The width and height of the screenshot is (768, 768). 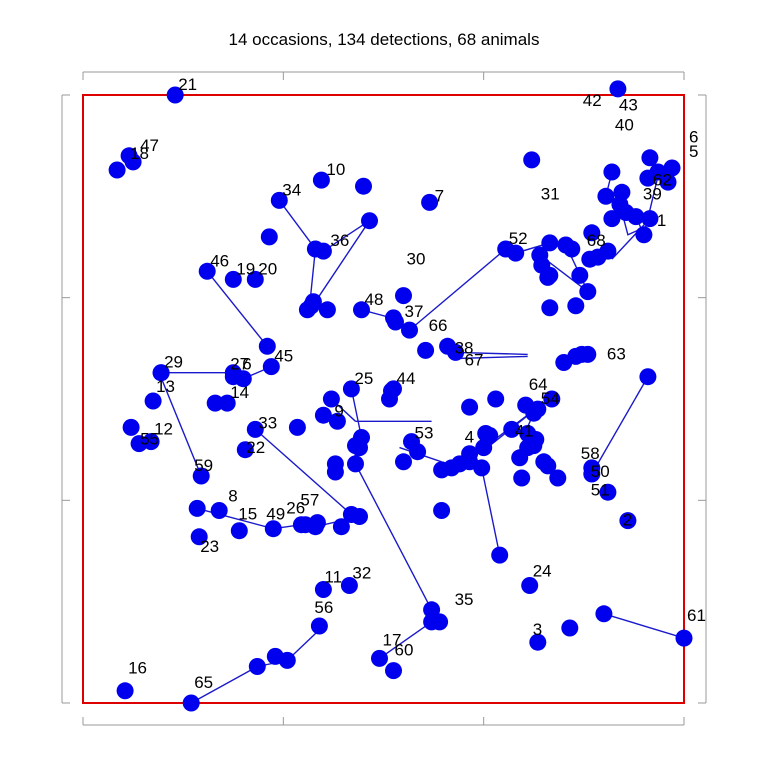 What do you see at coordinates (163, 429) in the screenshot?
I see `animal-id-label: 12` at bounding box center [163, 429].